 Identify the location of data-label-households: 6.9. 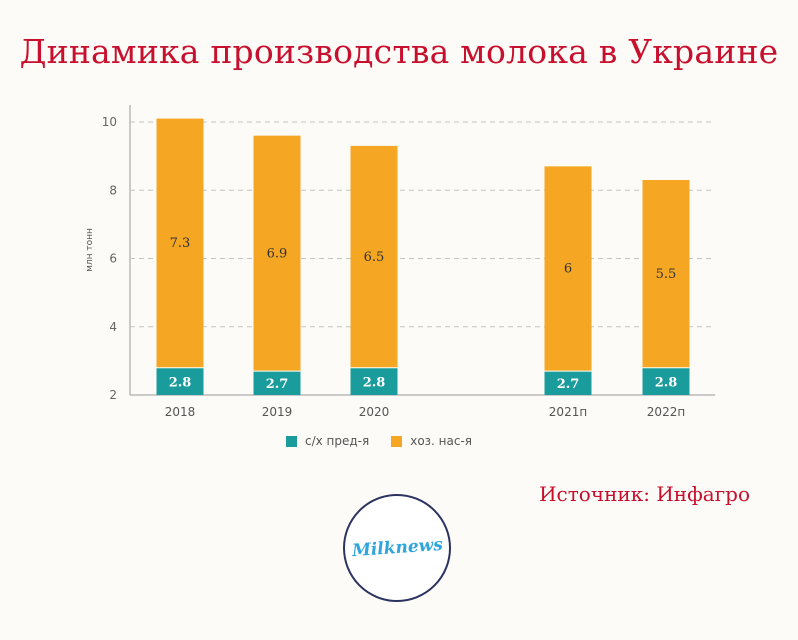
(277, 253).